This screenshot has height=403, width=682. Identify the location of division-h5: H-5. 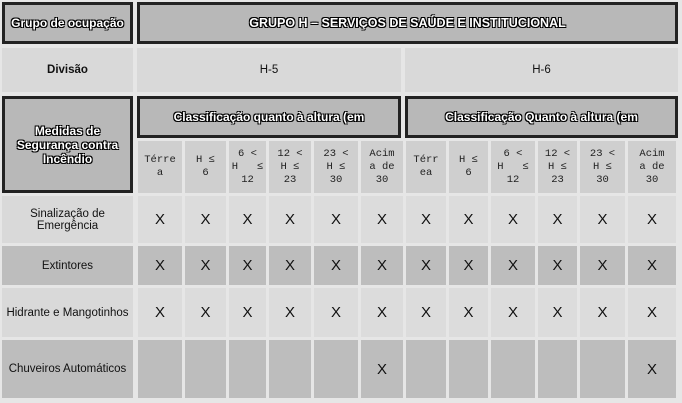
(269, 70).